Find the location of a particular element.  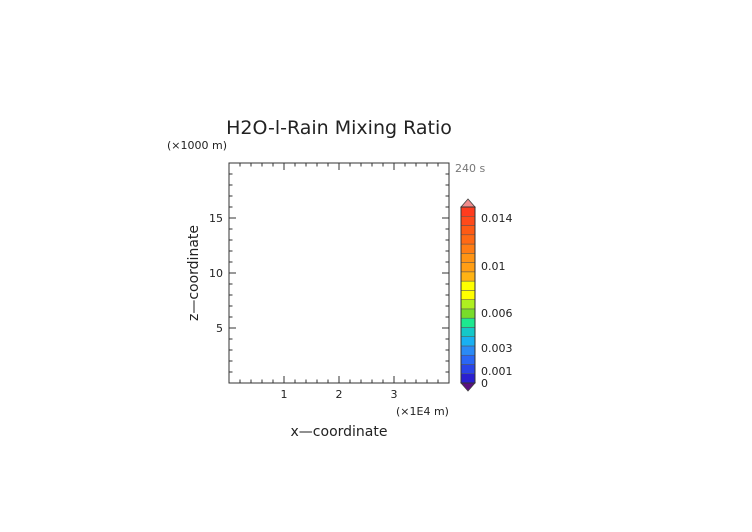

colorbar-tick-label: 0 is located at coordinates (484, 383).